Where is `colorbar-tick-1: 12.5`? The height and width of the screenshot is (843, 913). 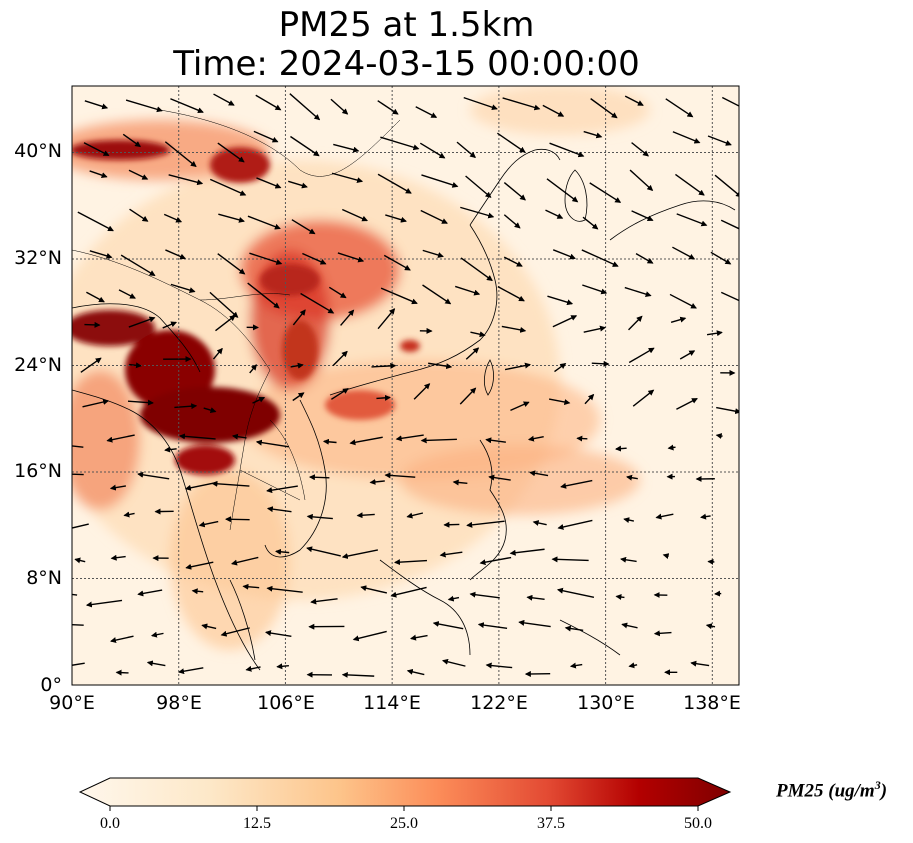
colorbar-tick-1: 12.5 is located at coordinates (257, 823).